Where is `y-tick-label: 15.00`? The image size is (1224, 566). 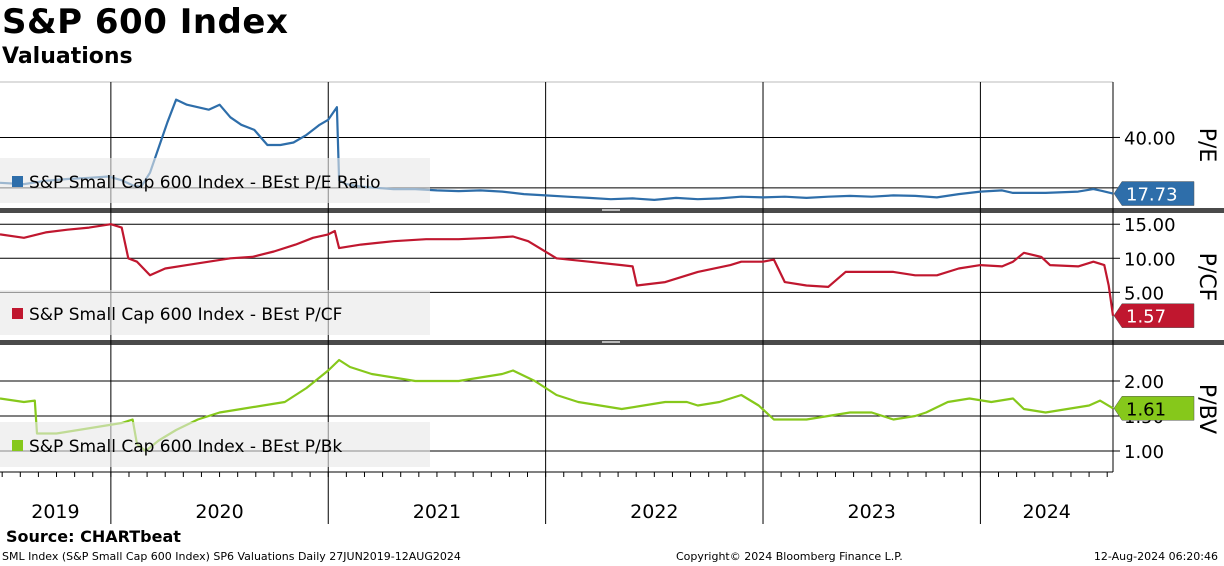 y-tick-label: 15.00 is located at coordinates (1150, 225).